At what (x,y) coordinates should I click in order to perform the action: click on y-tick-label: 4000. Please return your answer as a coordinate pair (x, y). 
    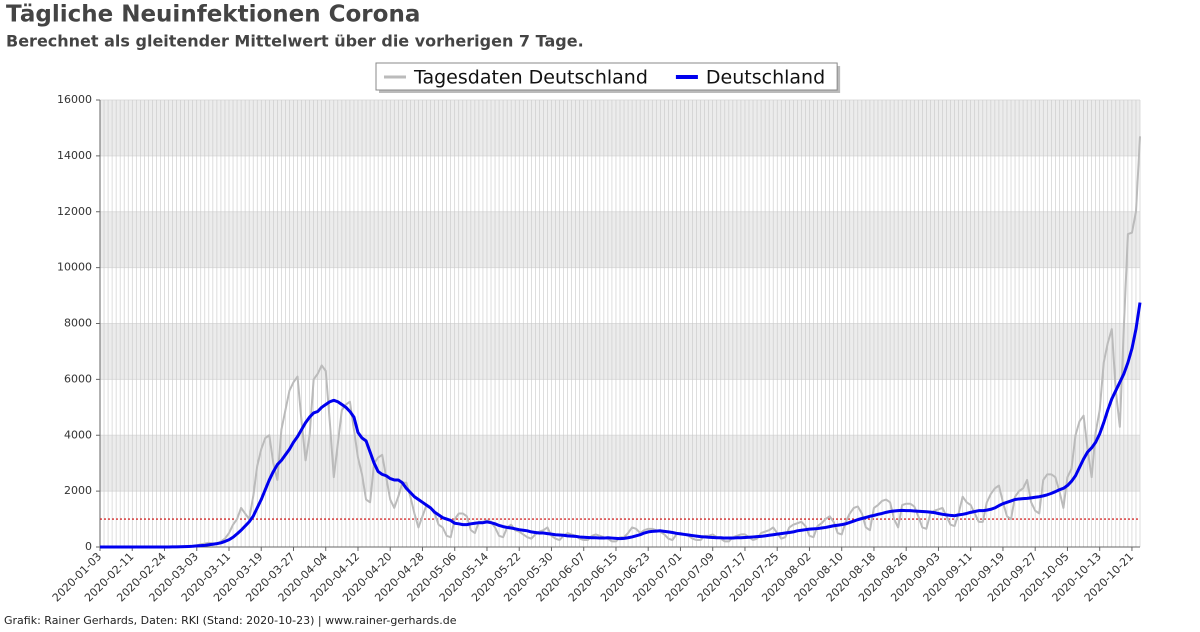
    Looking at the image, I should click on (78, 434).